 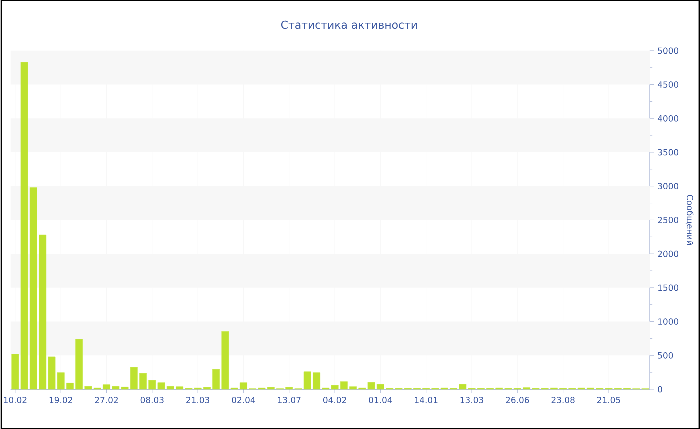 I want to click on x-tick-label: 19.02, so click(x=61, y=400).